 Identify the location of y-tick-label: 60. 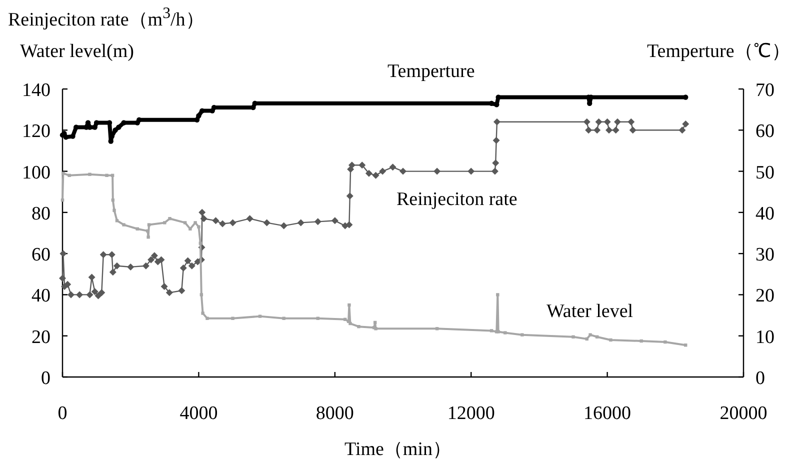
(41, 255).